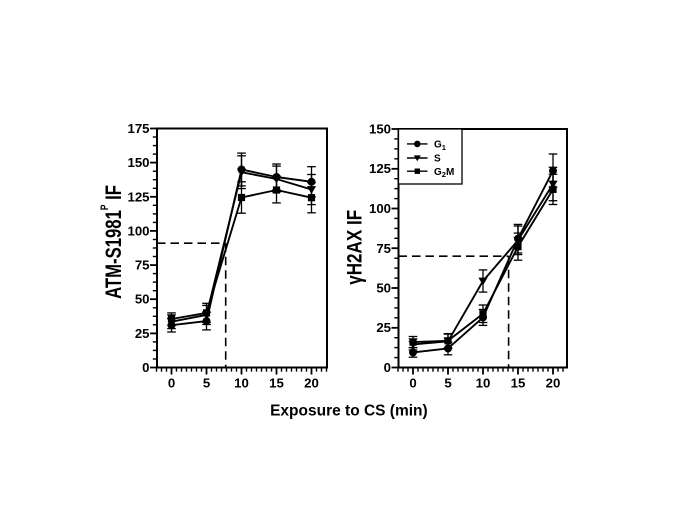 This screenshot has height=513, width=685. I want to click on svg-text: γH2AX IF, so click(355, 247).